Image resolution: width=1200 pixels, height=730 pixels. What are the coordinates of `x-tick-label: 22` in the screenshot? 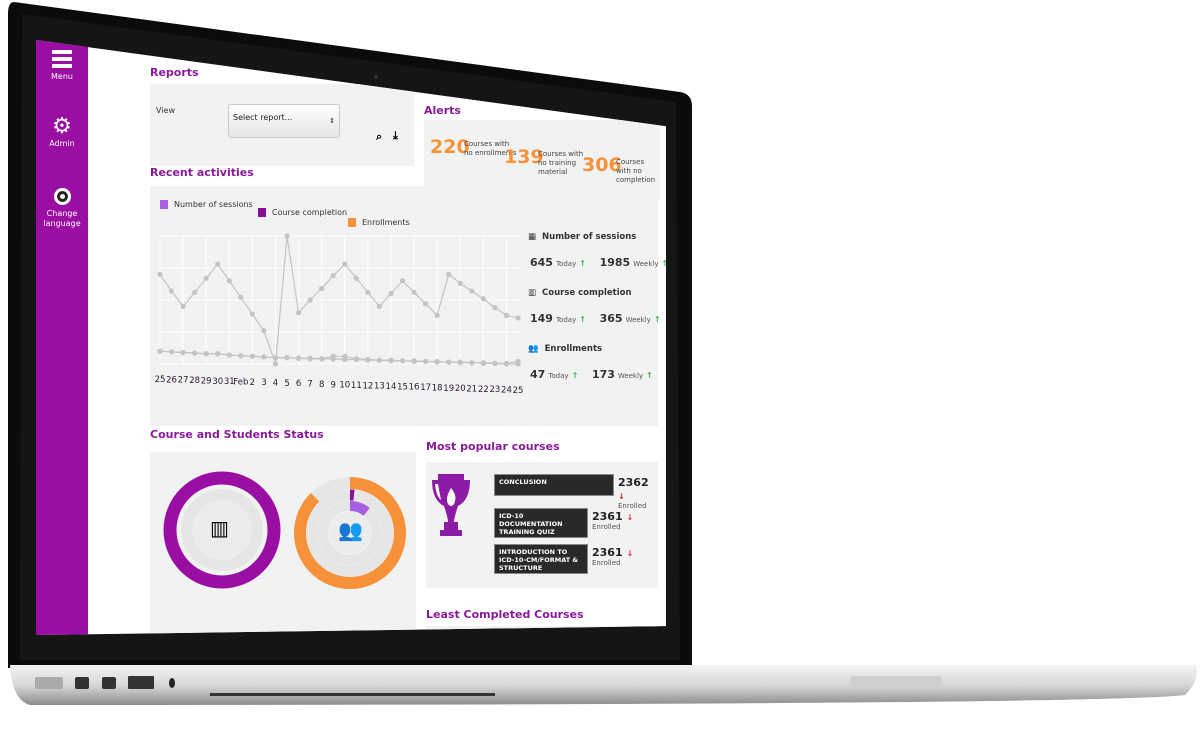 It's located at (483, 390).